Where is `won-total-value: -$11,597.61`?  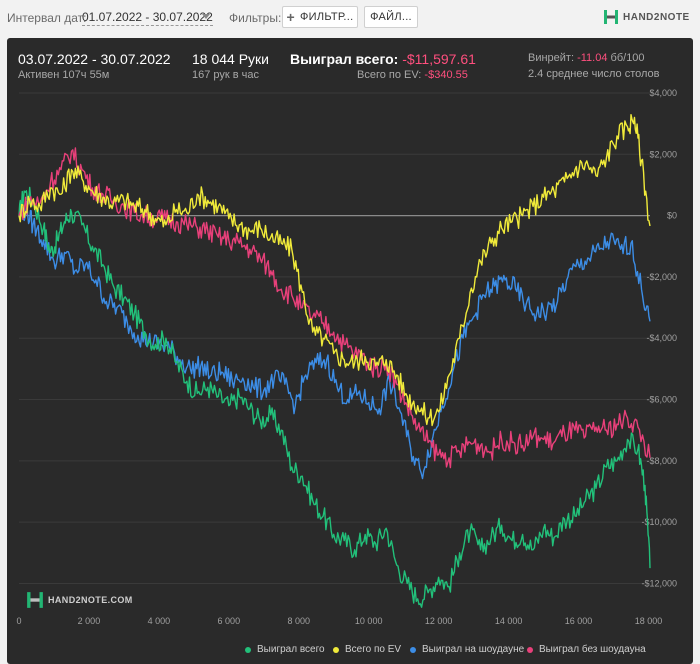
won-total-value: -$11,597.61 is located at coordinates (439, 59).